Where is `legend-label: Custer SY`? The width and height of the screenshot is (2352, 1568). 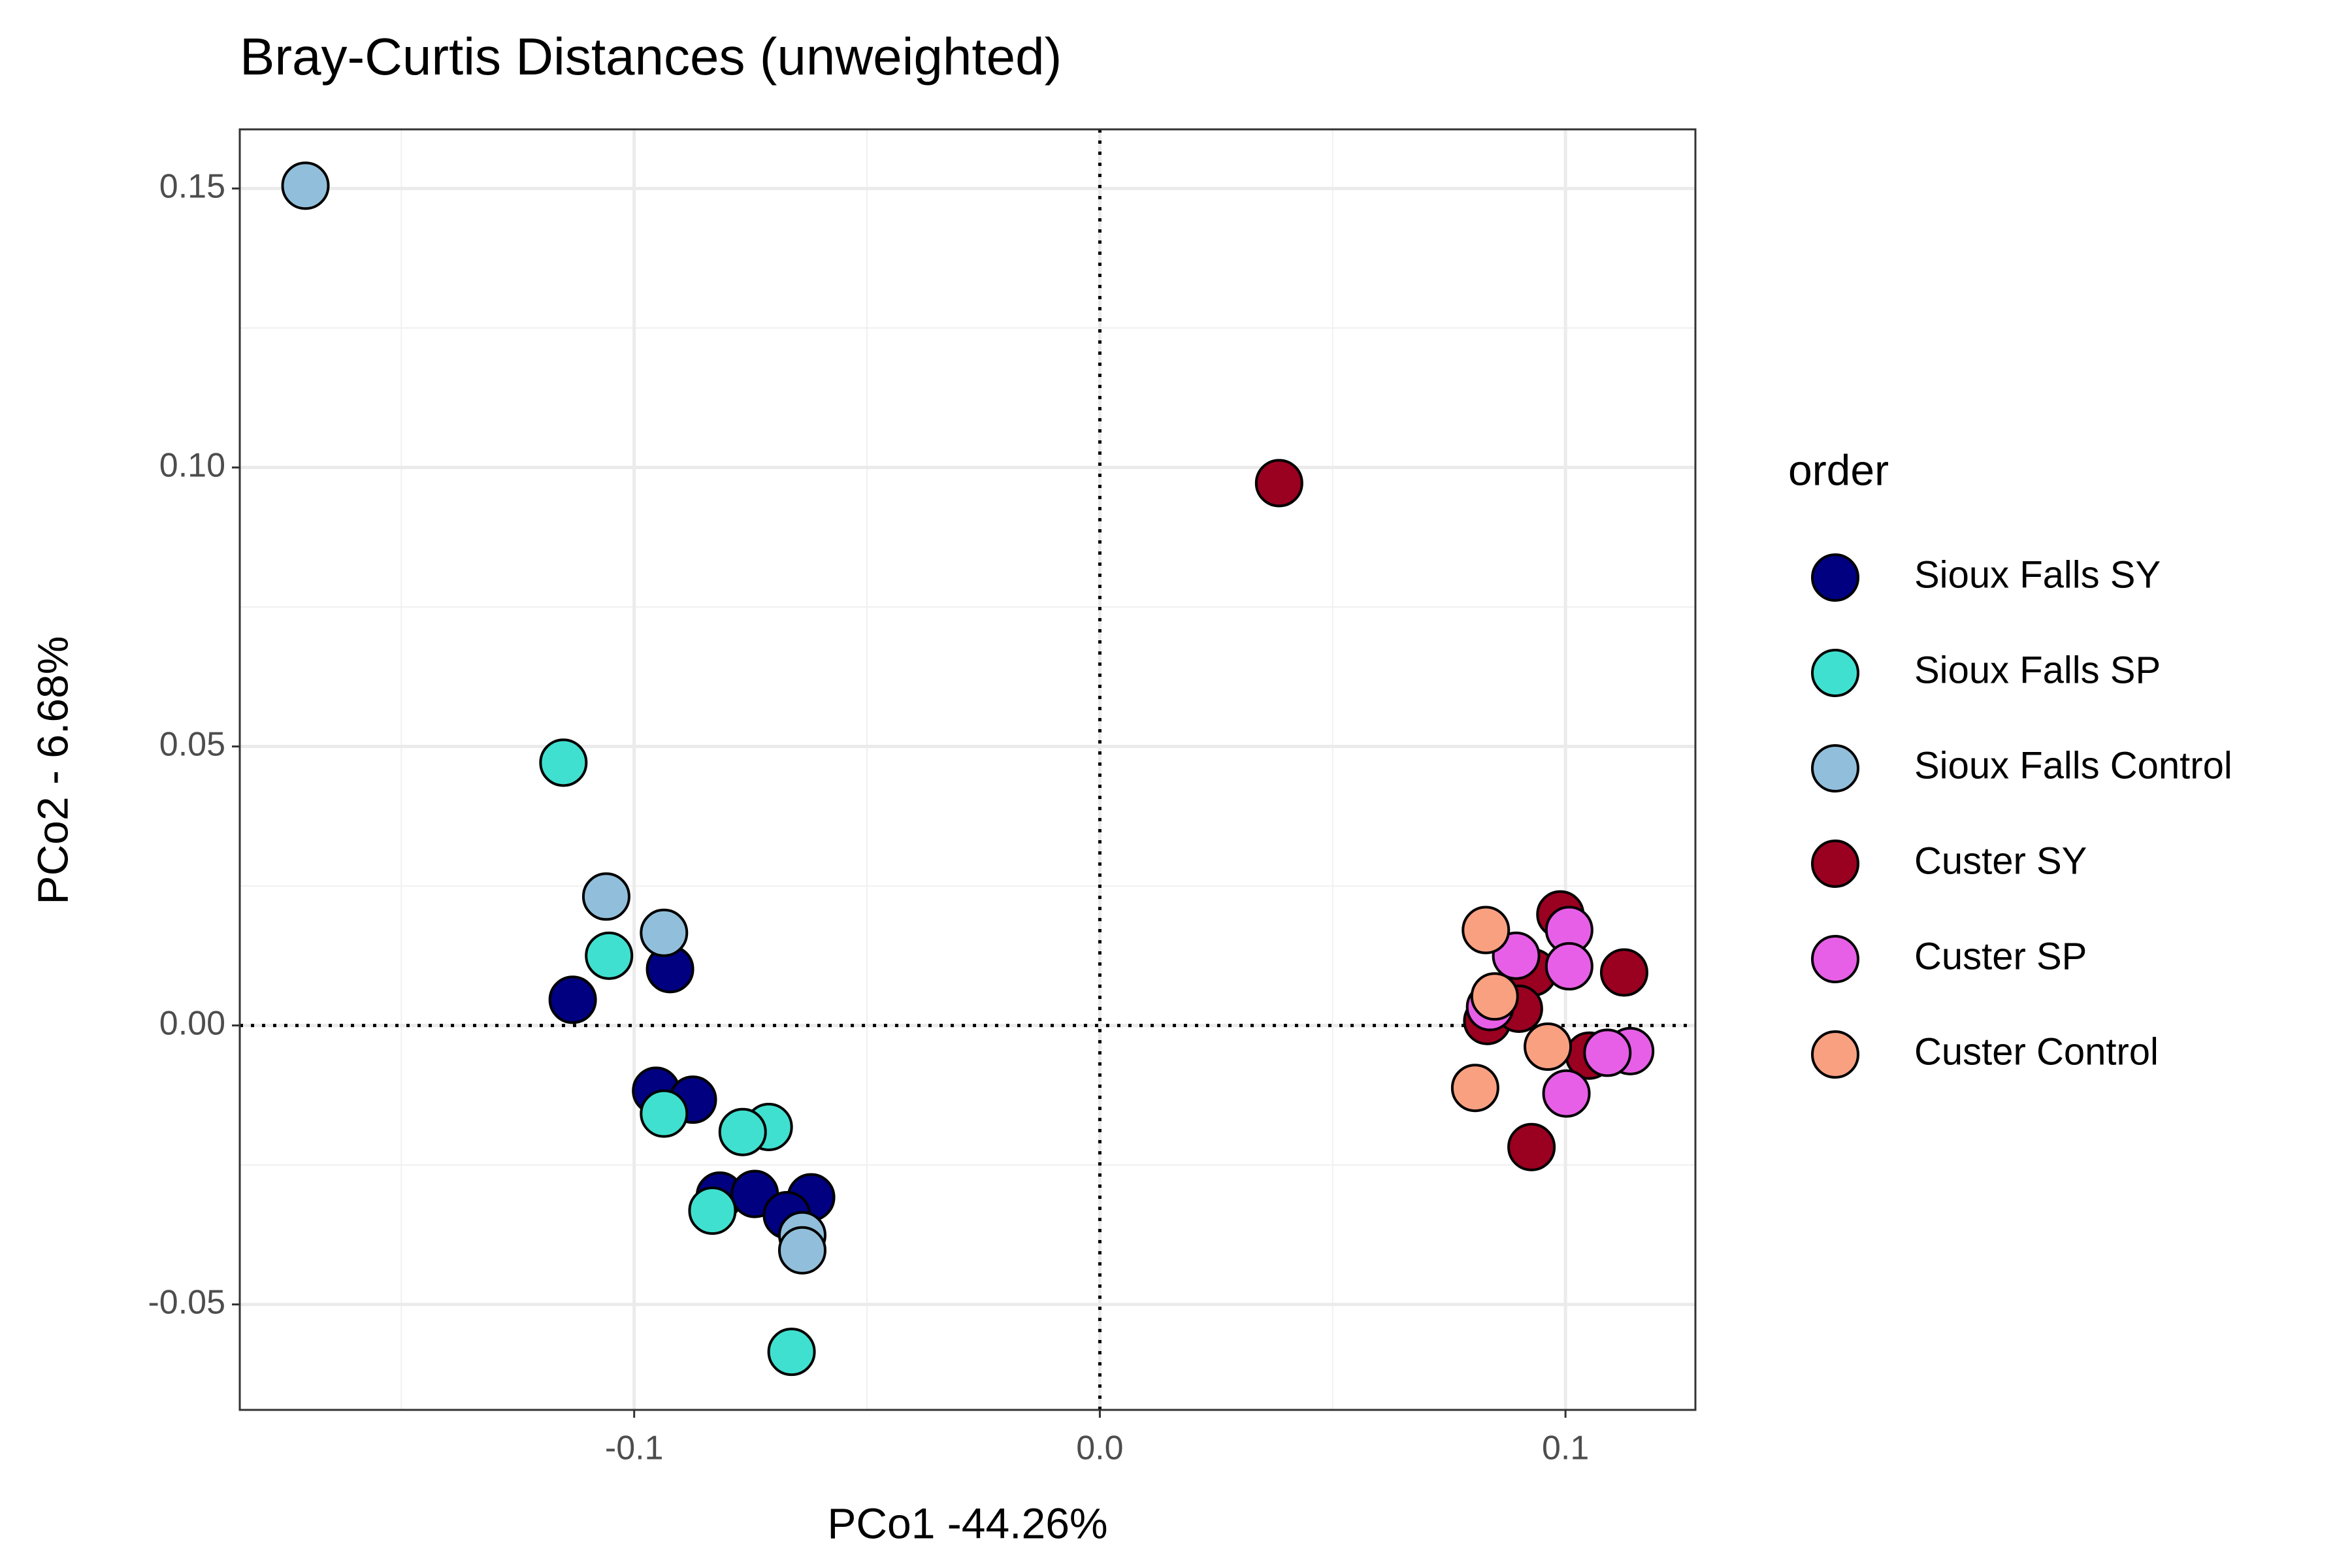 legend-label: Custer SY is located at coordinates (2000, 861).